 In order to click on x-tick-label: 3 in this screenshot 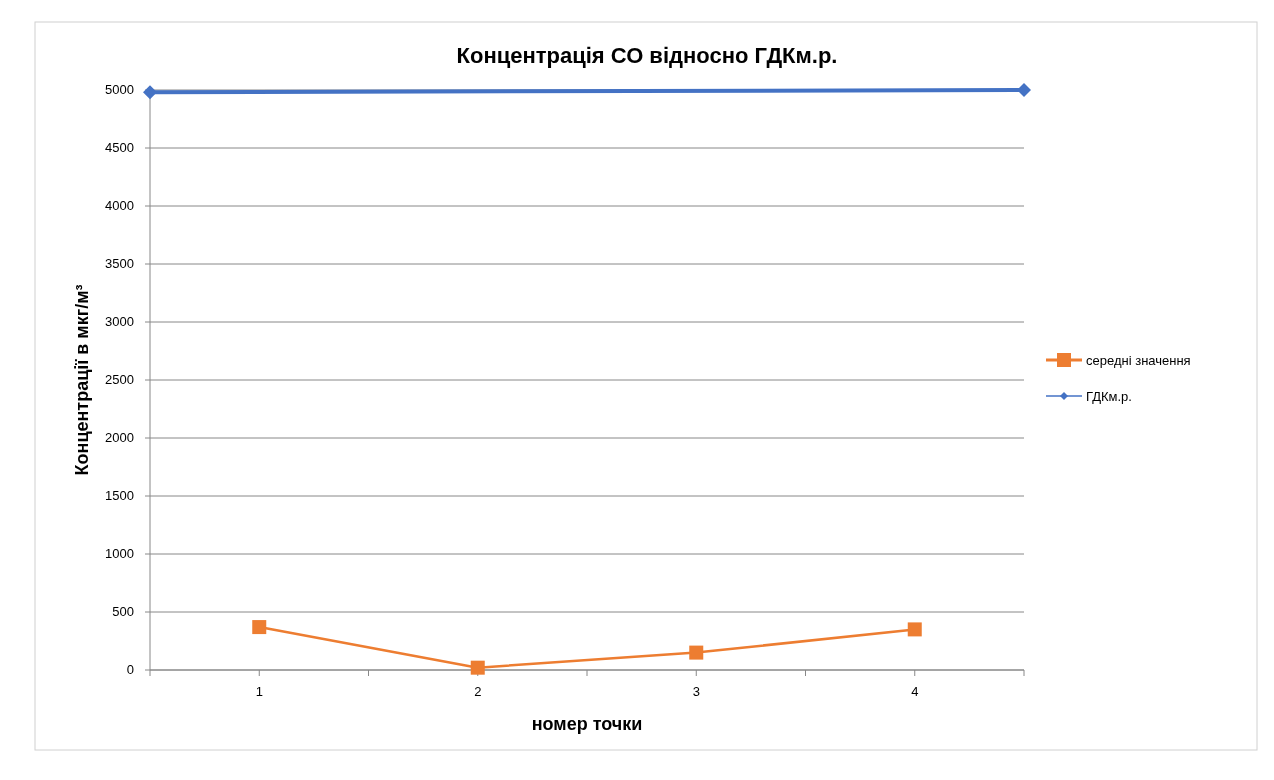, I will do `click(696, 691)`.